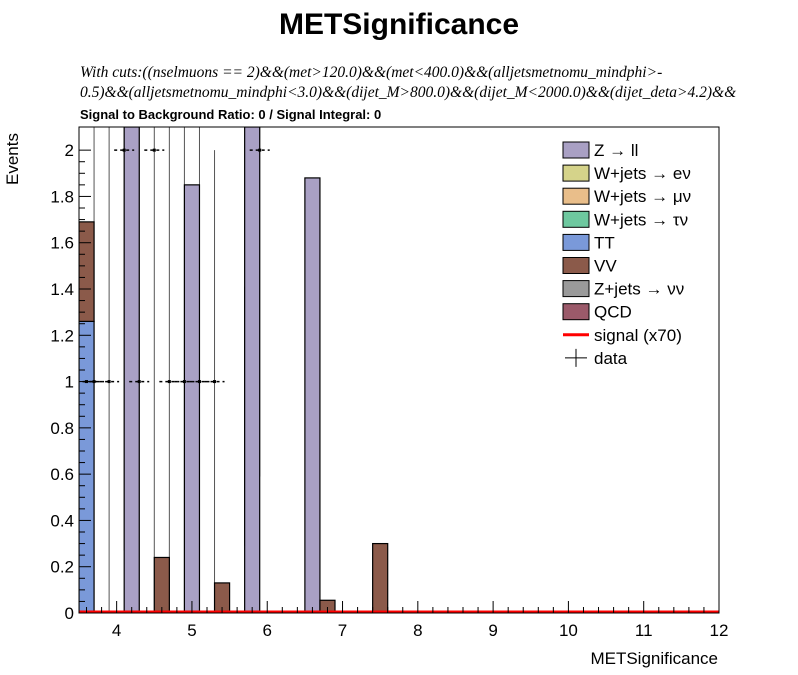 This screenshot has width=798, height=675. Describe the element at coordinates (69, 613) in the screenshot. I see `y-tick-label: 0` at that location.